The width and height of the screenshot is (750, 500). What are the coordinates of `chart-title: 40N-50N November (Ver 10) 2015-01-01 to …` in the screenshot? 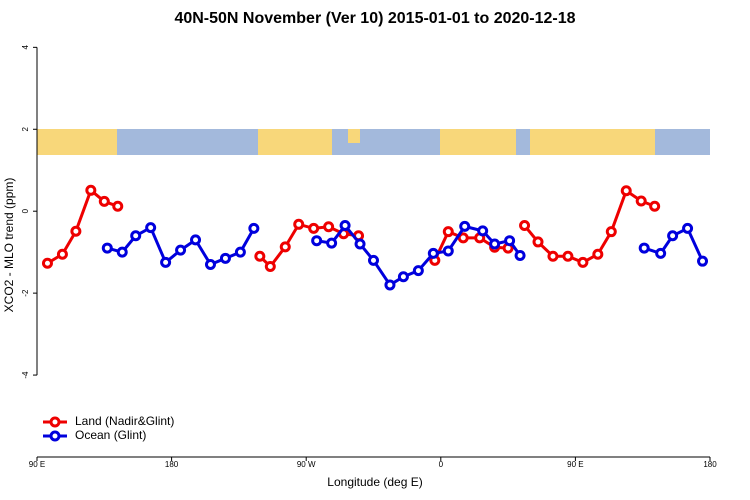 It's located at (374, 18).